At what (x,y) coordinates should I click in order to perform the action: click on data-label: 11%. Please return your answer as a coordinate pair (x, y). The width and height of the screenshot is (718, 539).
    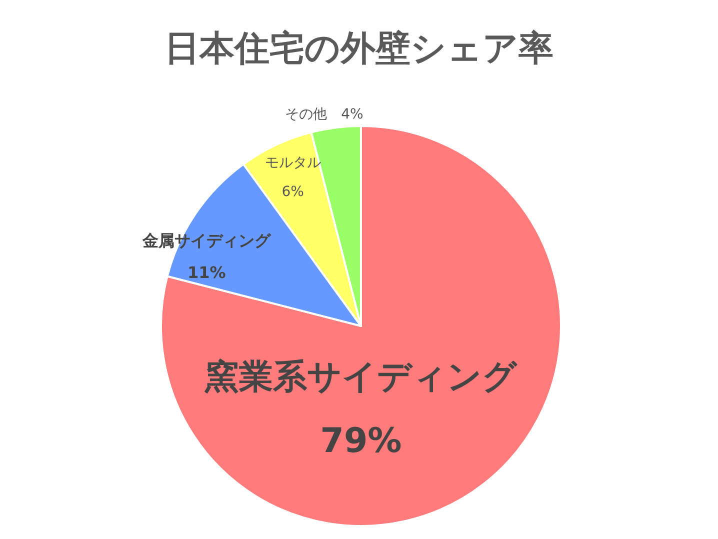
    Looking at the image, I should click on (207, 272).